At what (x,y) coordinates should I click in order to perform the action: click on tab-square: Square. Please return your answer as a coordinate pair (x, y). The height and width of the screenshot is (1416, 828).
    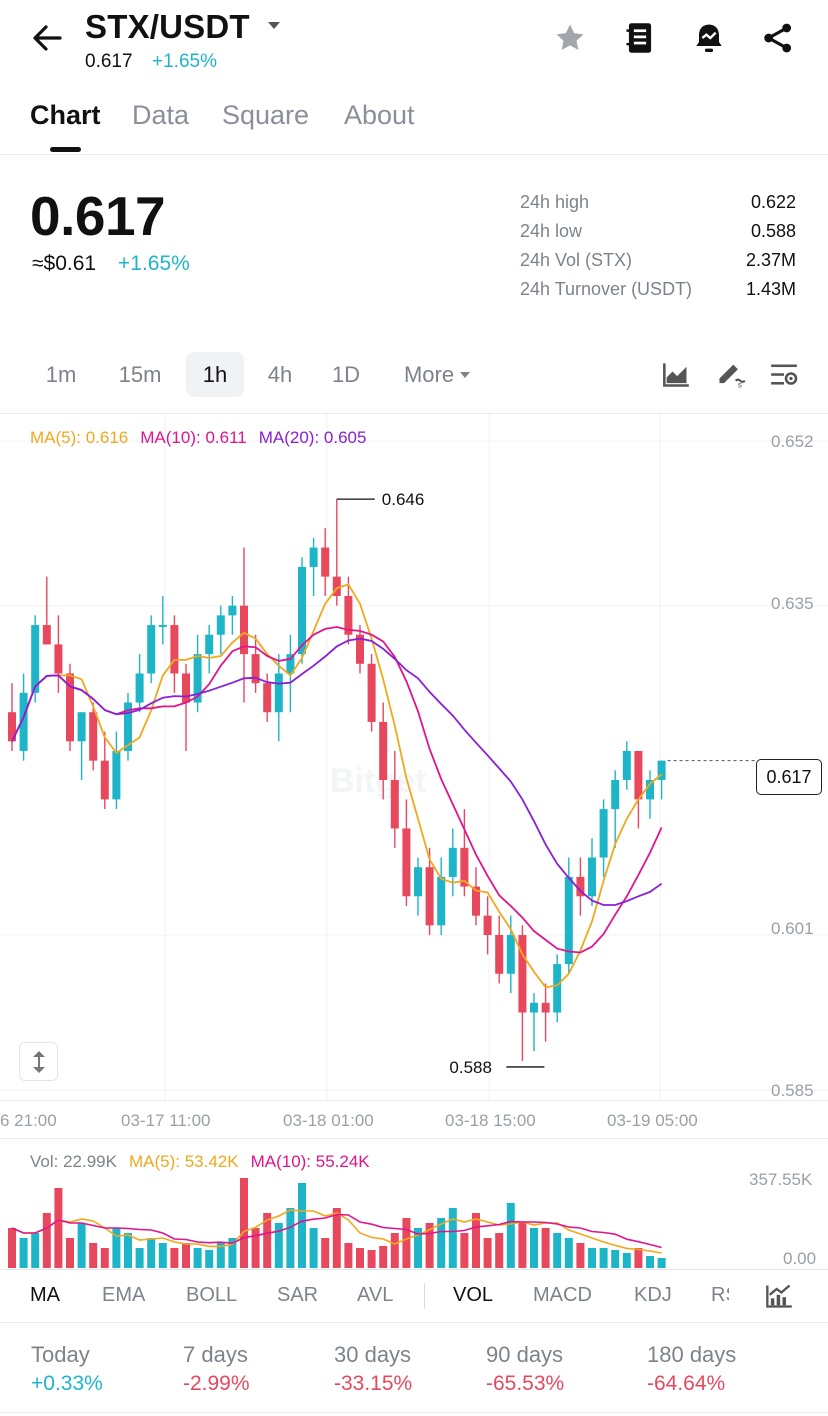
    Looking at the image, I should click on (266, 115).